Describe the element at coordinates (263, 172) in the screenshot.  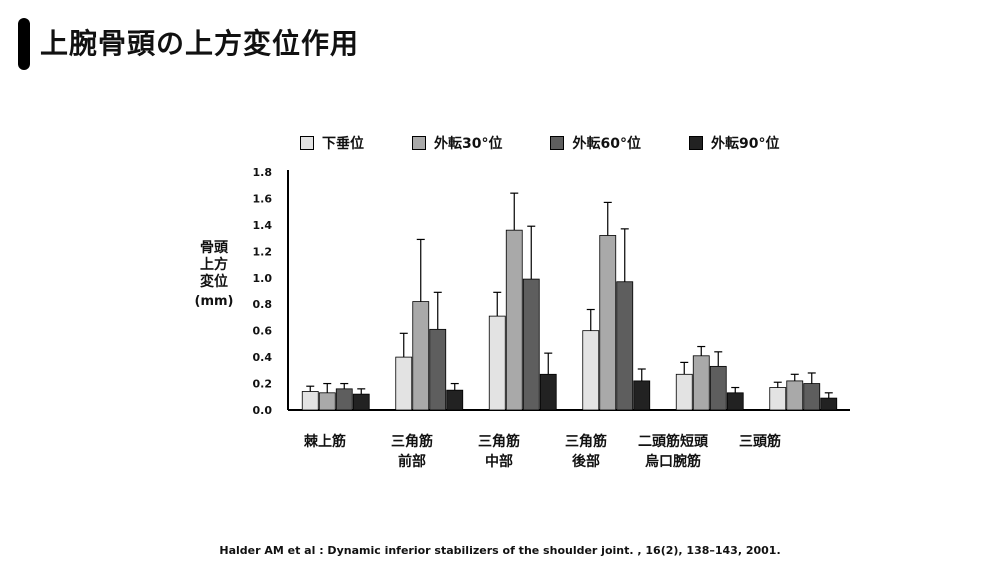
I see `y-tick-label: 1.8` at that location.